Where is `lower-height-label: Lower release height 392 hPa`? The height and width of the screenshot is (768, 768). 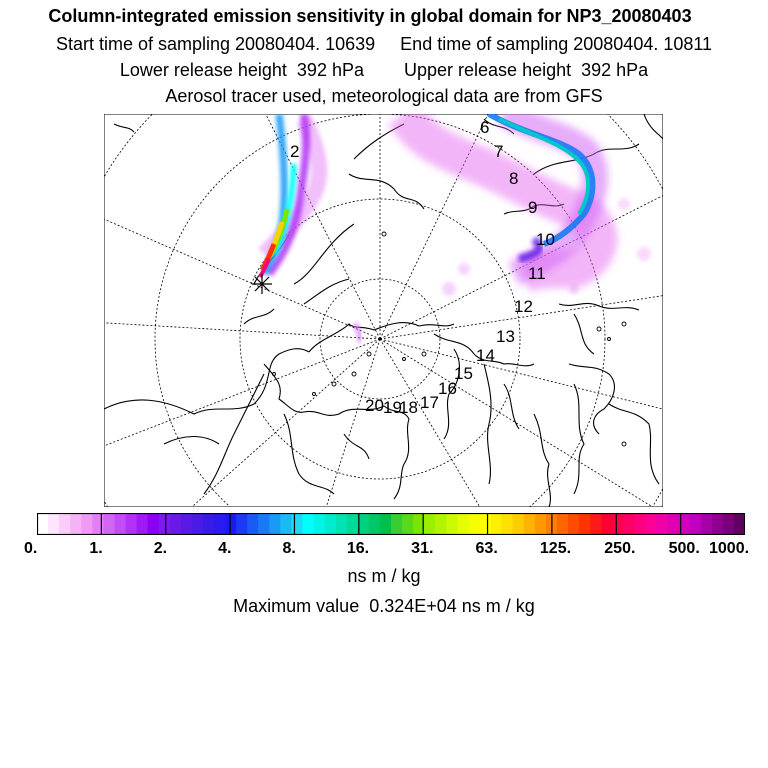
lower-height-label: Lower release height 392 hPa is located at coordinates (241, 70).